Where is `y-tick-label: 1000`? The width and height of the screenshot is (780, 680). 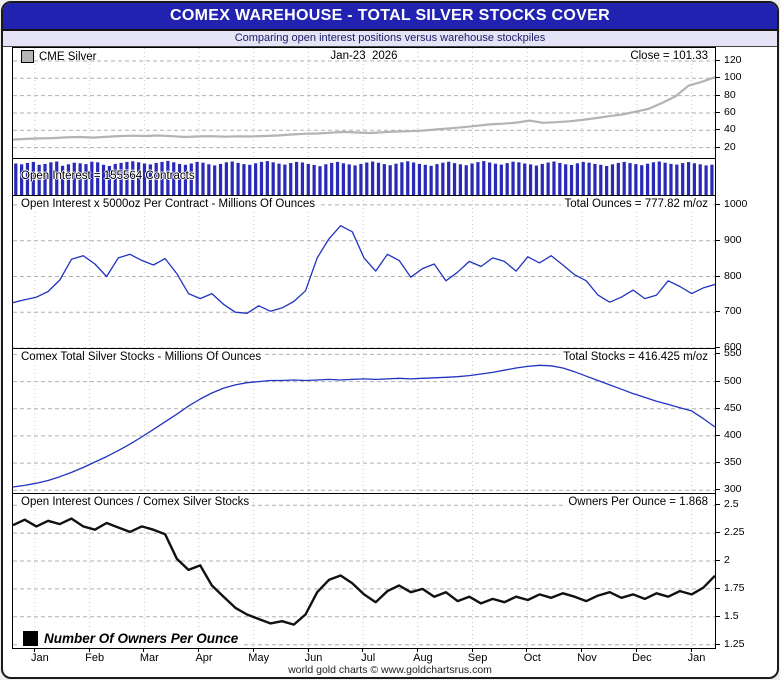 y-tick-label: 1000 is located at coordinates (736, 203).